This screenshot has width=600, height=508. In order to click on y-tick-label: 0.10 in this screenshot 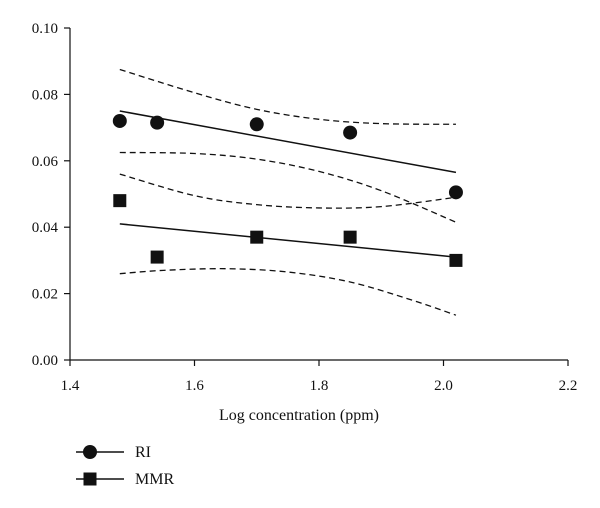, I will do `click(45, 29)`.